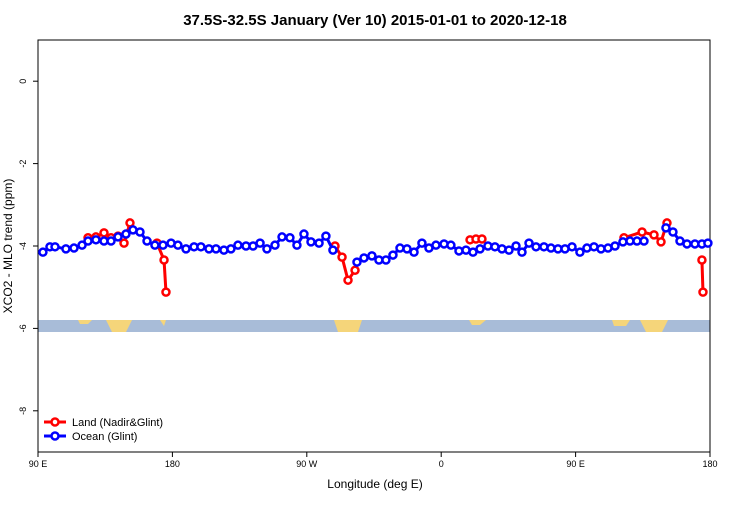  What do you see at coordinates (441, 464) in the screenshot?
I see `x-tick-label: 0` at bounding box center [441, 464].